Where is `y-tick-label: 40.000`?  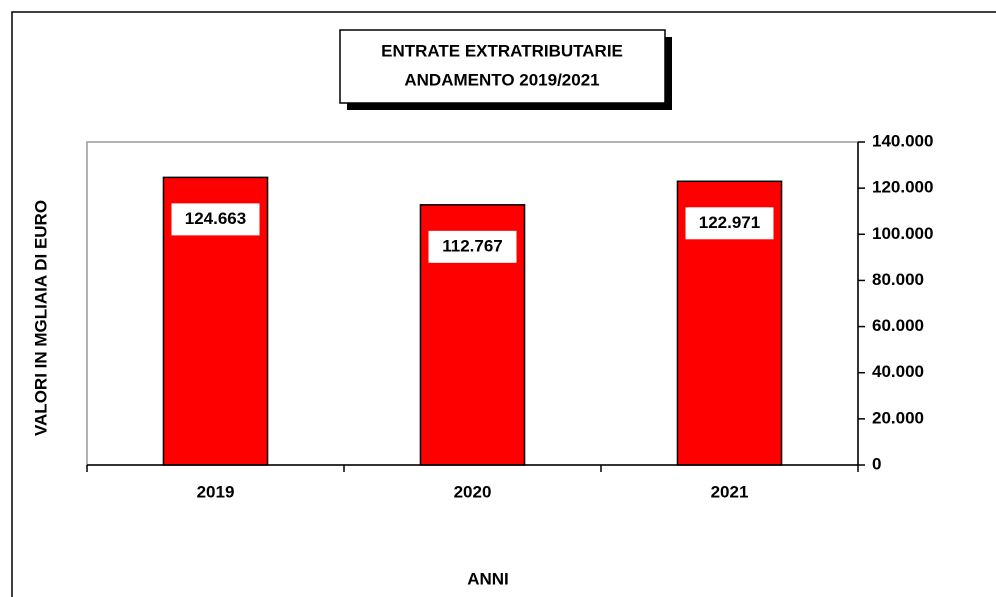
y-tick-label: 40.000 is located at coordinates (898, 371).